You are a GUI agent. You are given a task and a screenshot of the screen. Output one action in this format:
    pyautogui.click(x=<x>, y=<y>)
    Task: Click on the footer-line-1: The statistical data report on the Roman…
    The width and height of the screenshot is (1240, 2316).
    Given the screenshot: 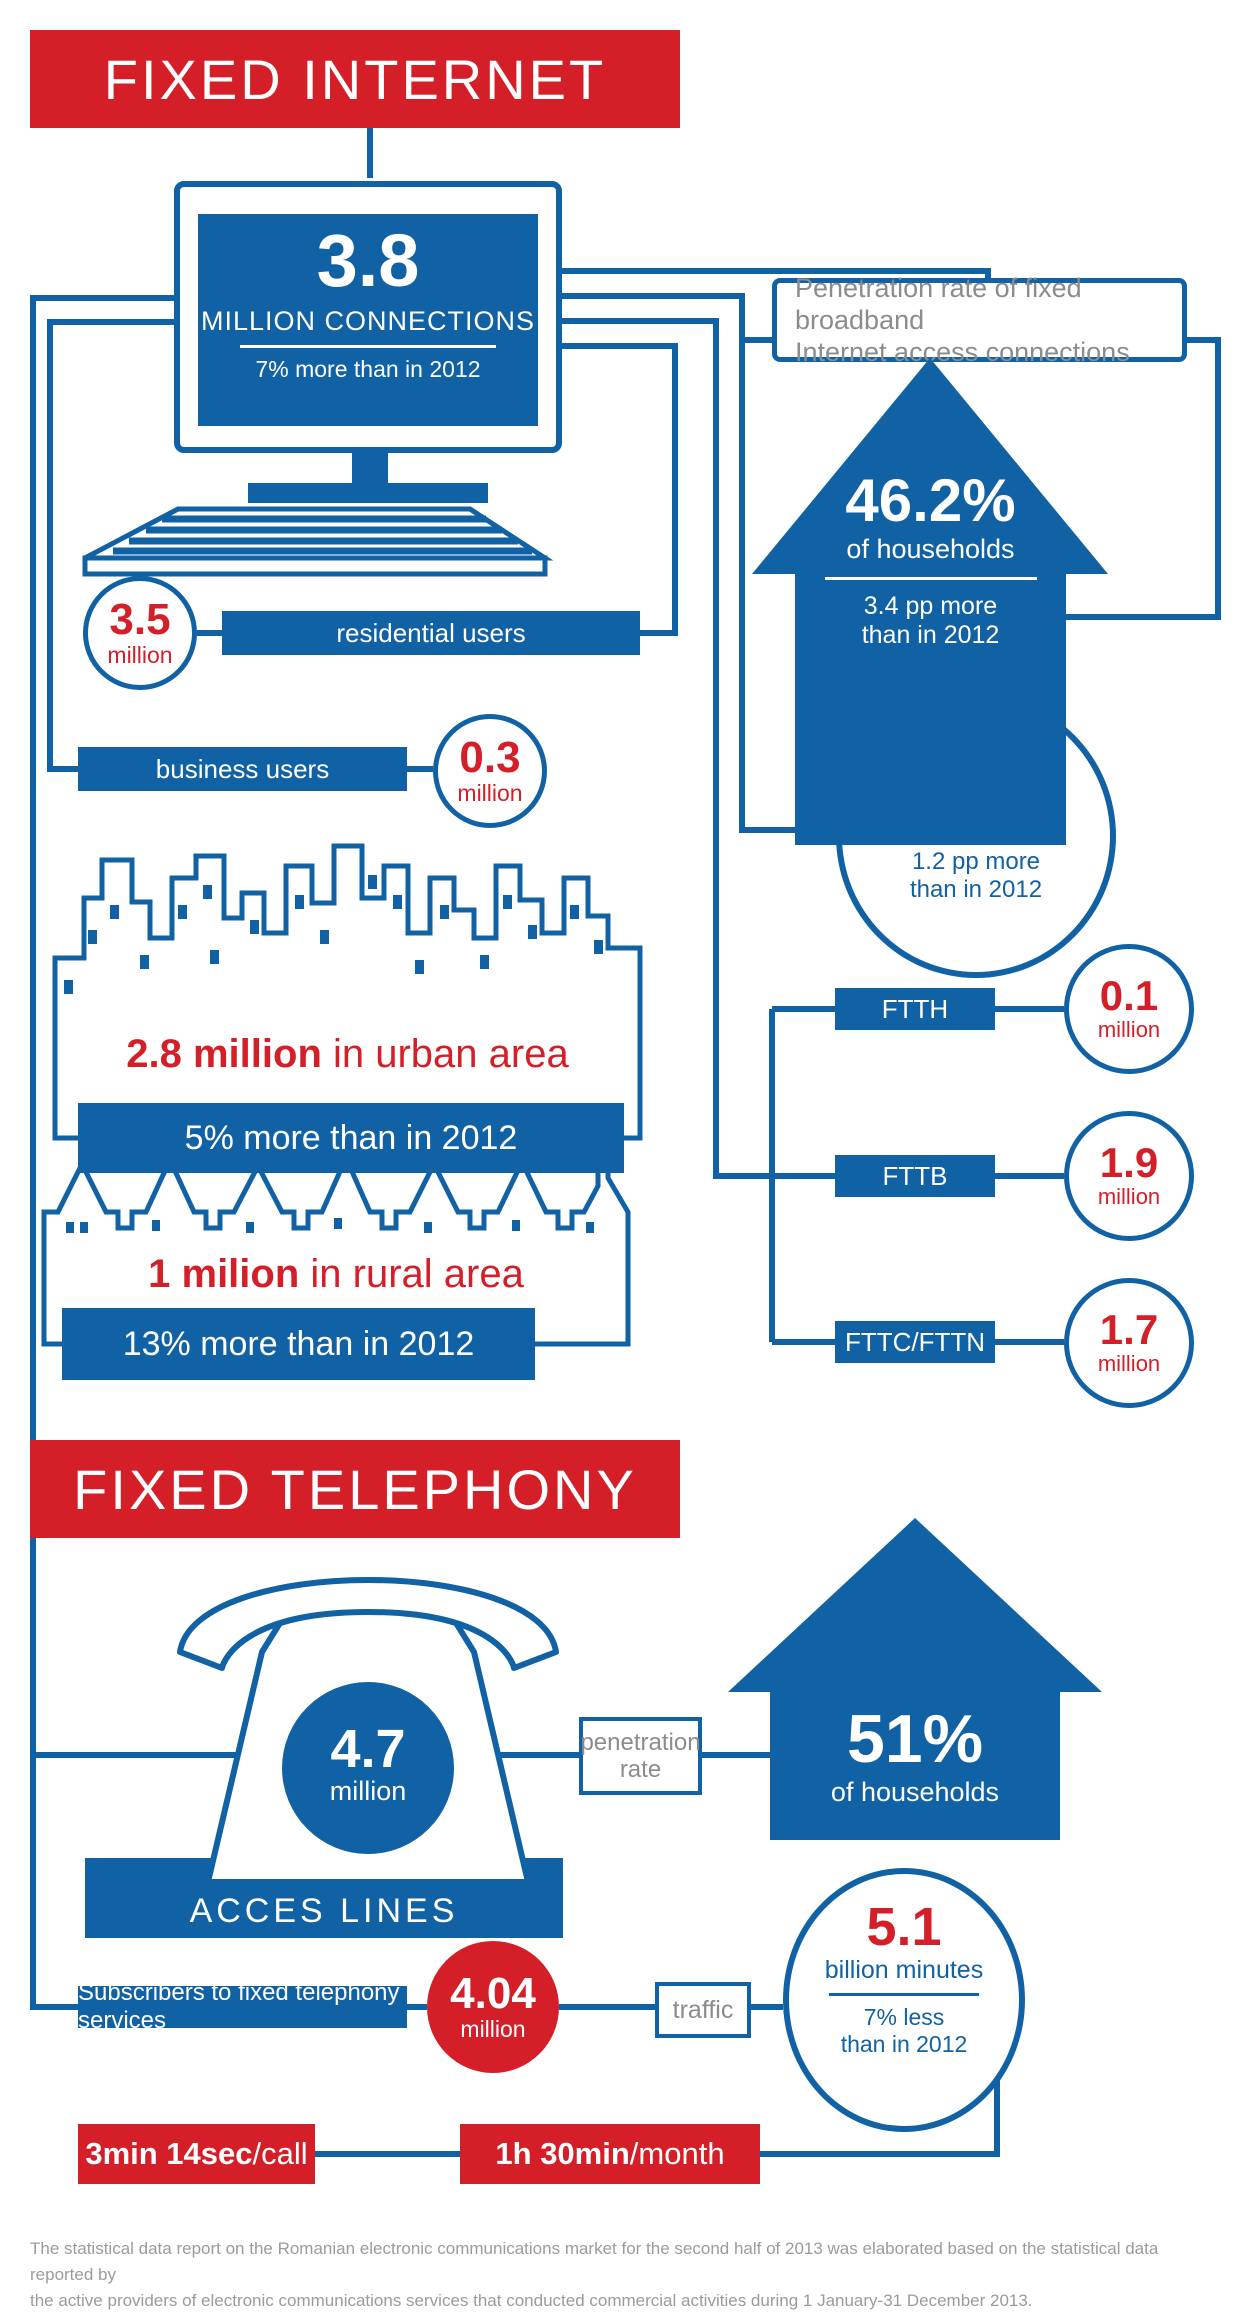 What is the action you would take?
    pyautogui.click(x=594, y=2261)
    